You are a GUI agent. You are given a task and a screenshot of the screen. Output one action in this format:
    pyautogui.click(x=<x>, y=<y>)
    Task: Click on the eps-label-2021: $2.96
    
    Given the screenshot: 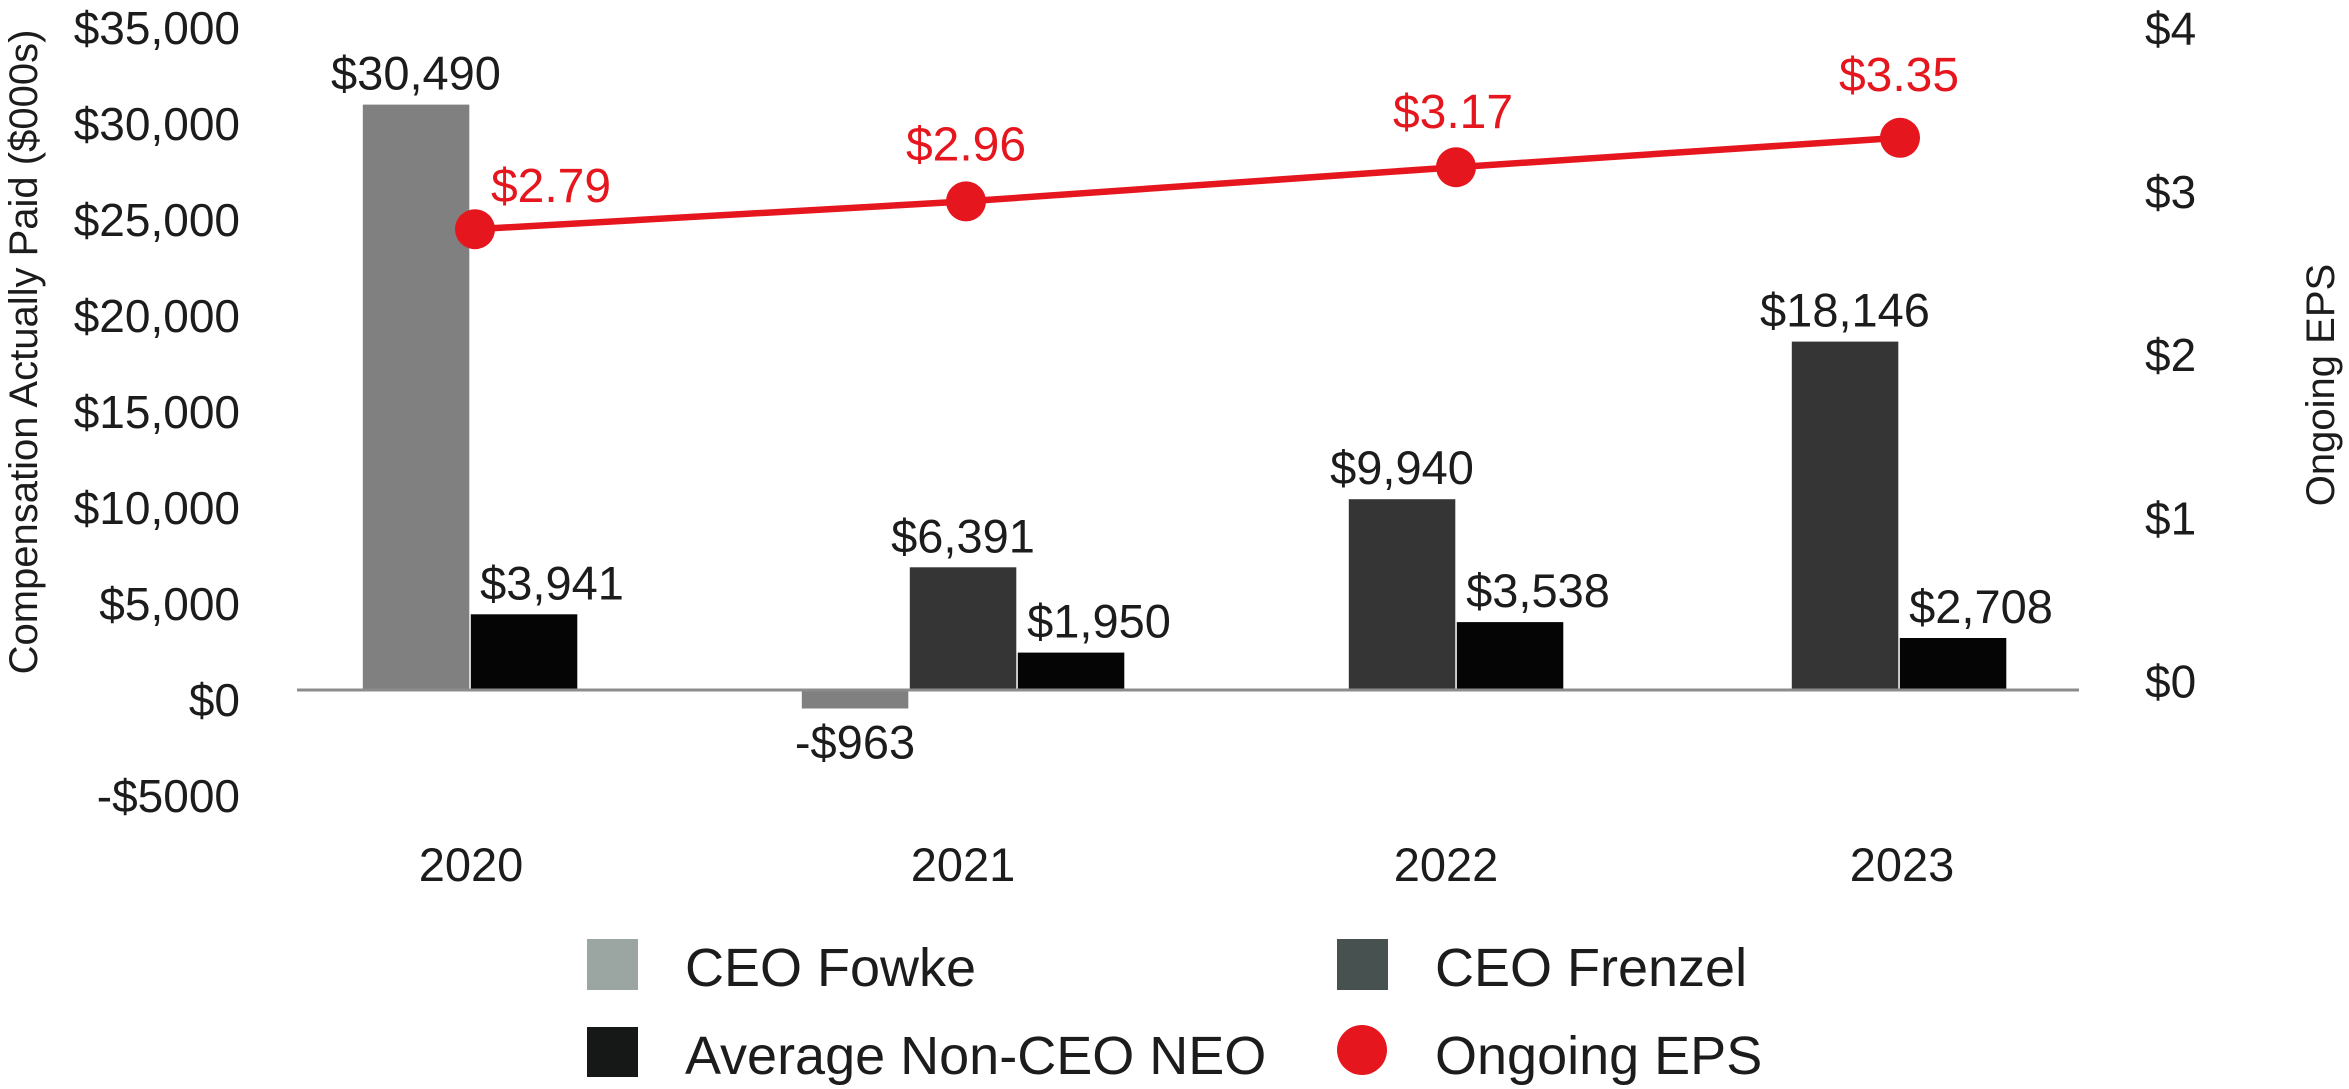 What is the action you would take?
    pyautogui.click(x=966, y=144)
    